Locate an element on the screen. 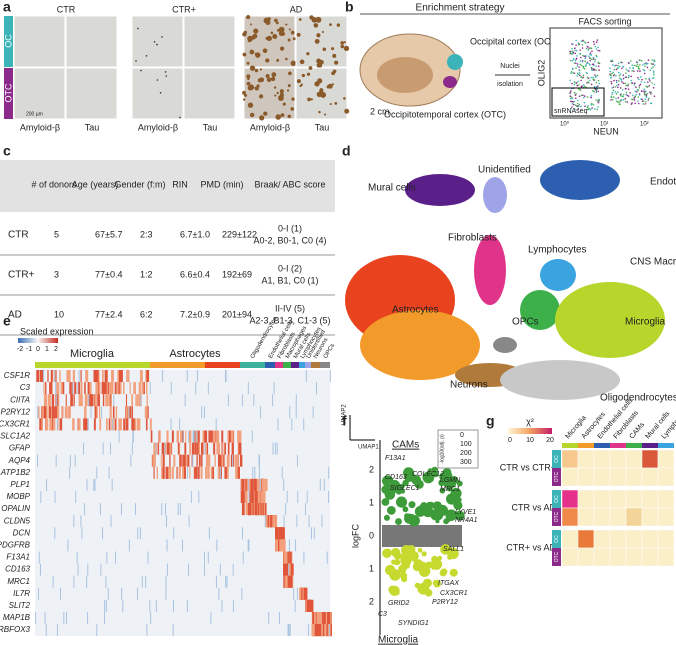 This screenshot has width=676, height=645. row-label: OTC is located at coordinates (8, 92).